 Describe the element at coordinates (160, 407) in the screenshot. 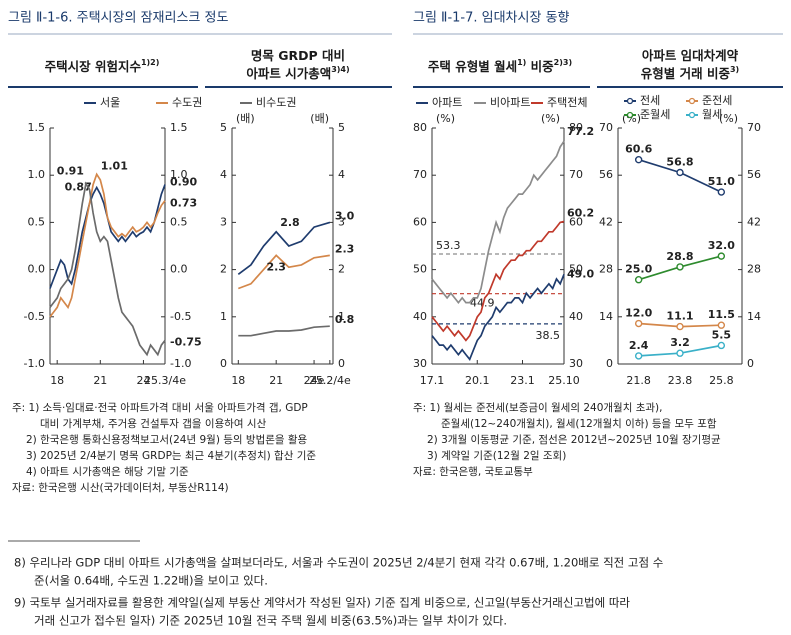

I see `note: 주: 1) 소득·임대료·전국 아파트가격 대비 서울 아파트가격 갭, GDP` at that location.